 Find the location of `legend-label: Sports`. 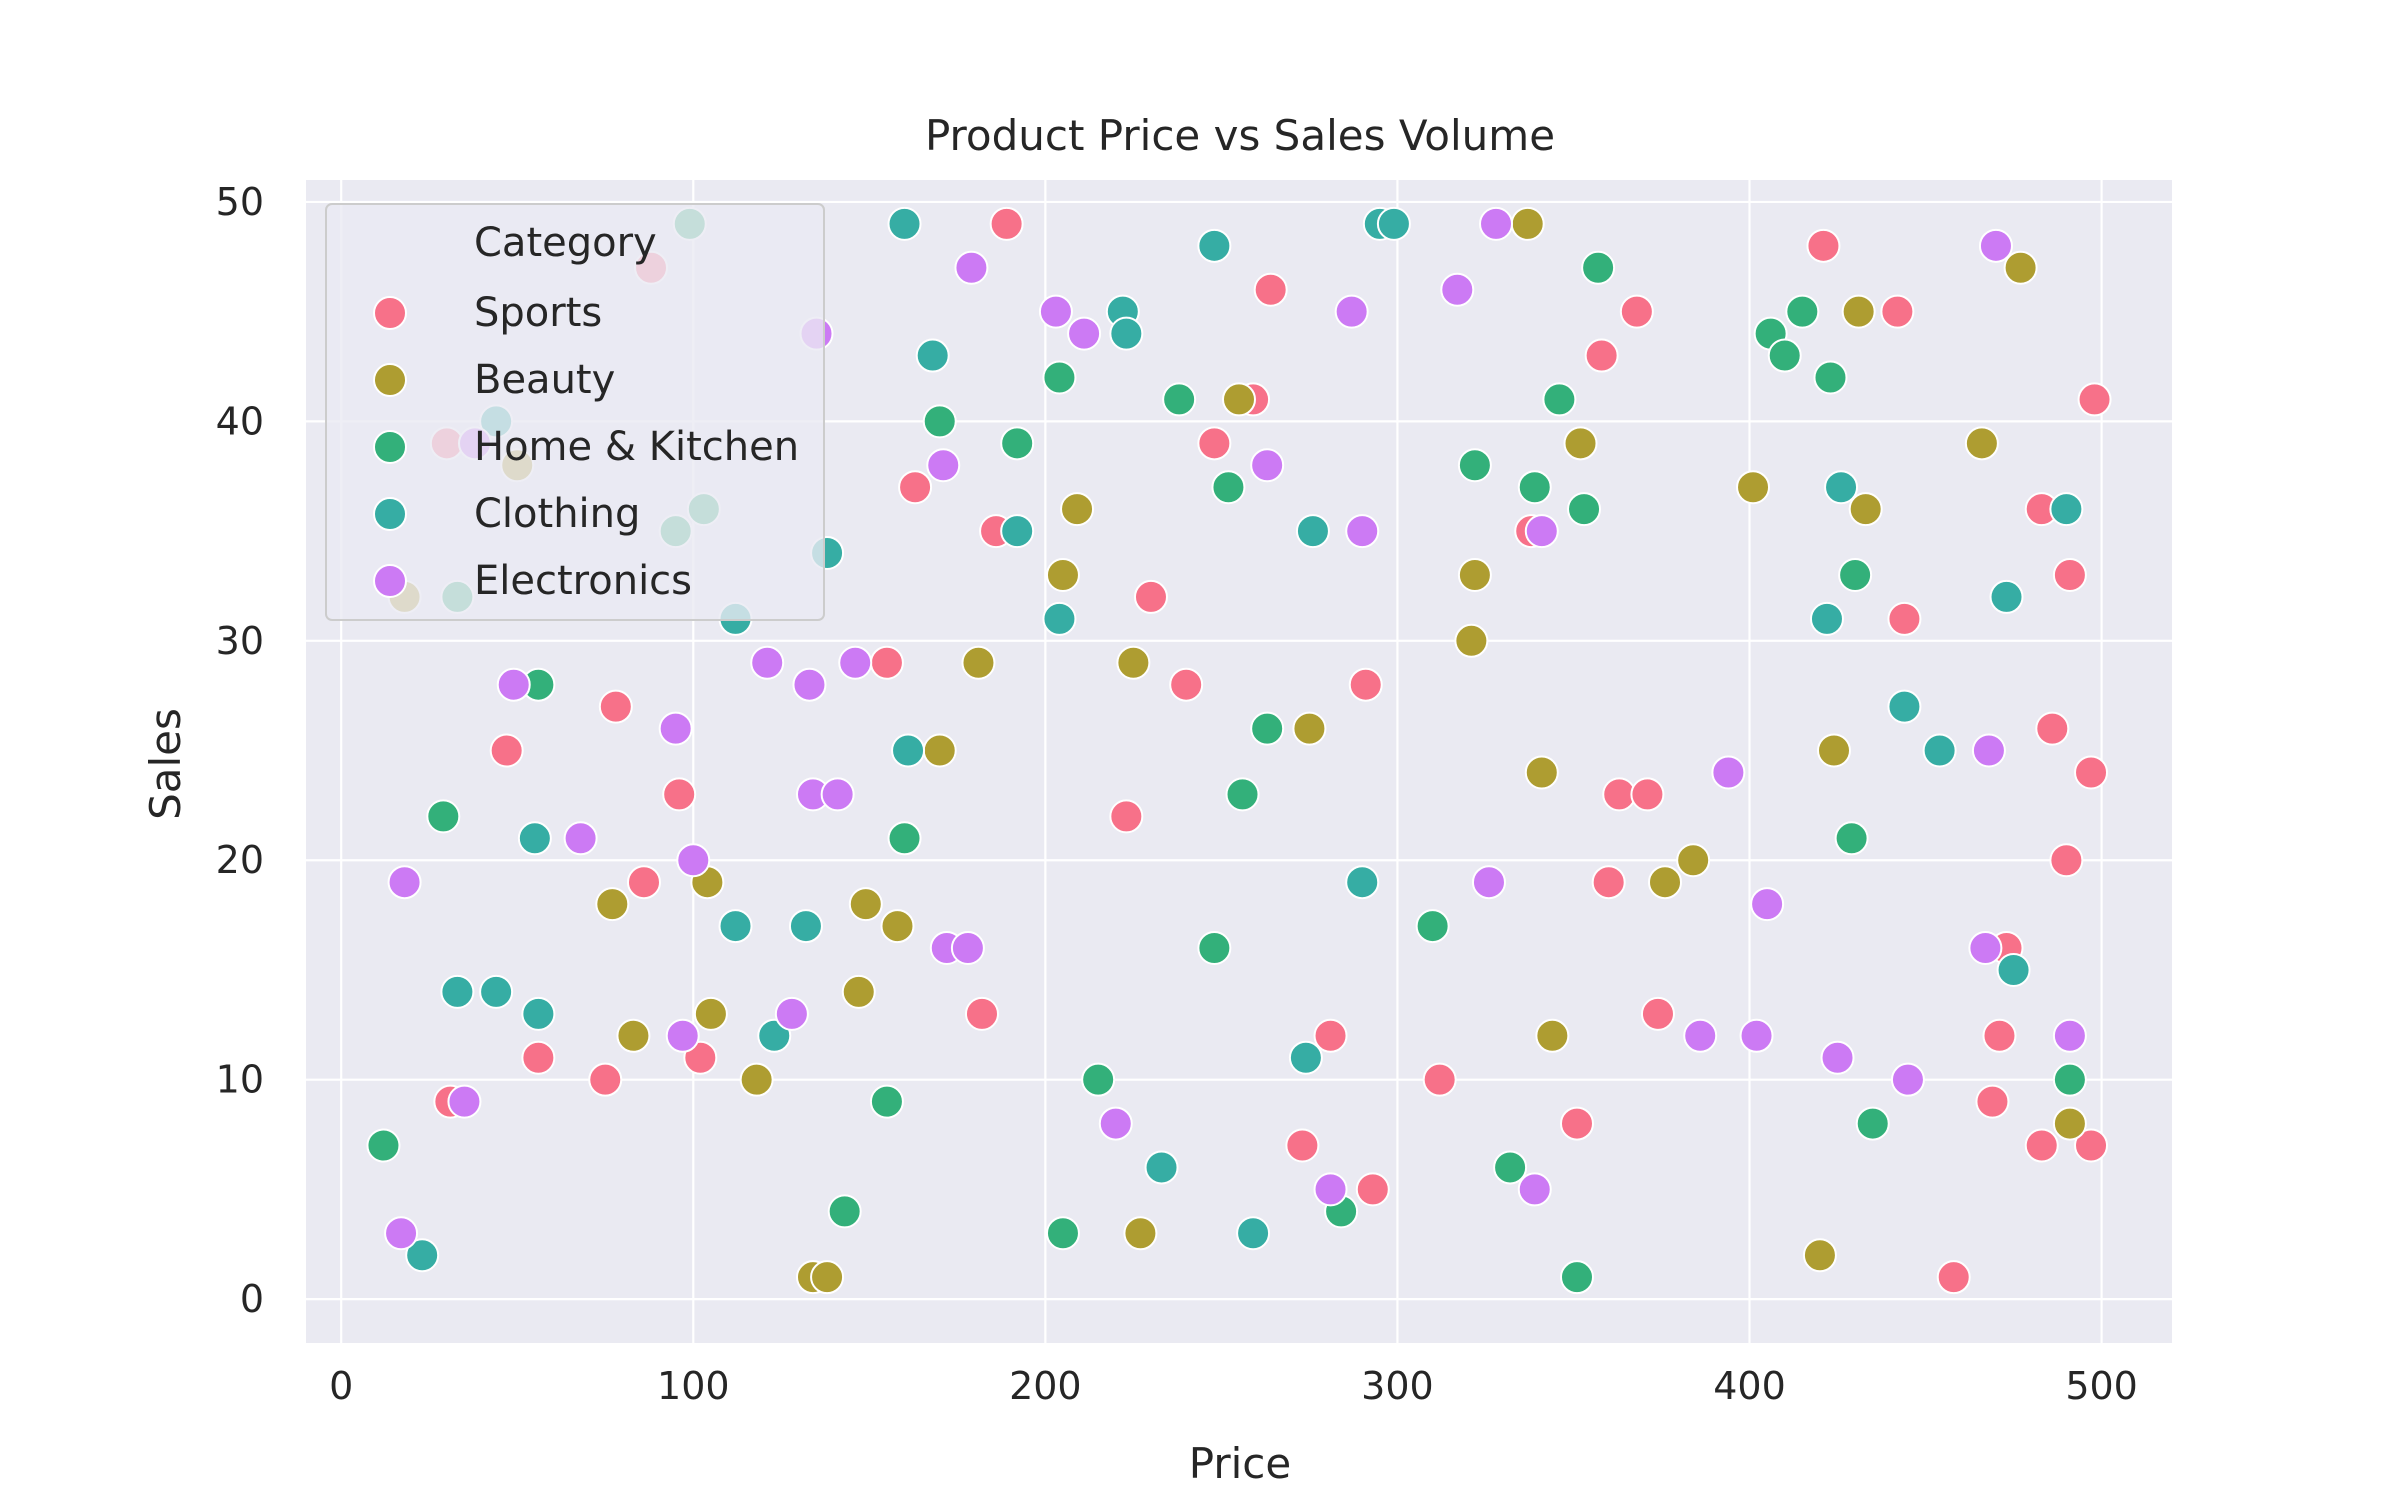

legend-label: Sports is located at coordinates (538, 313).